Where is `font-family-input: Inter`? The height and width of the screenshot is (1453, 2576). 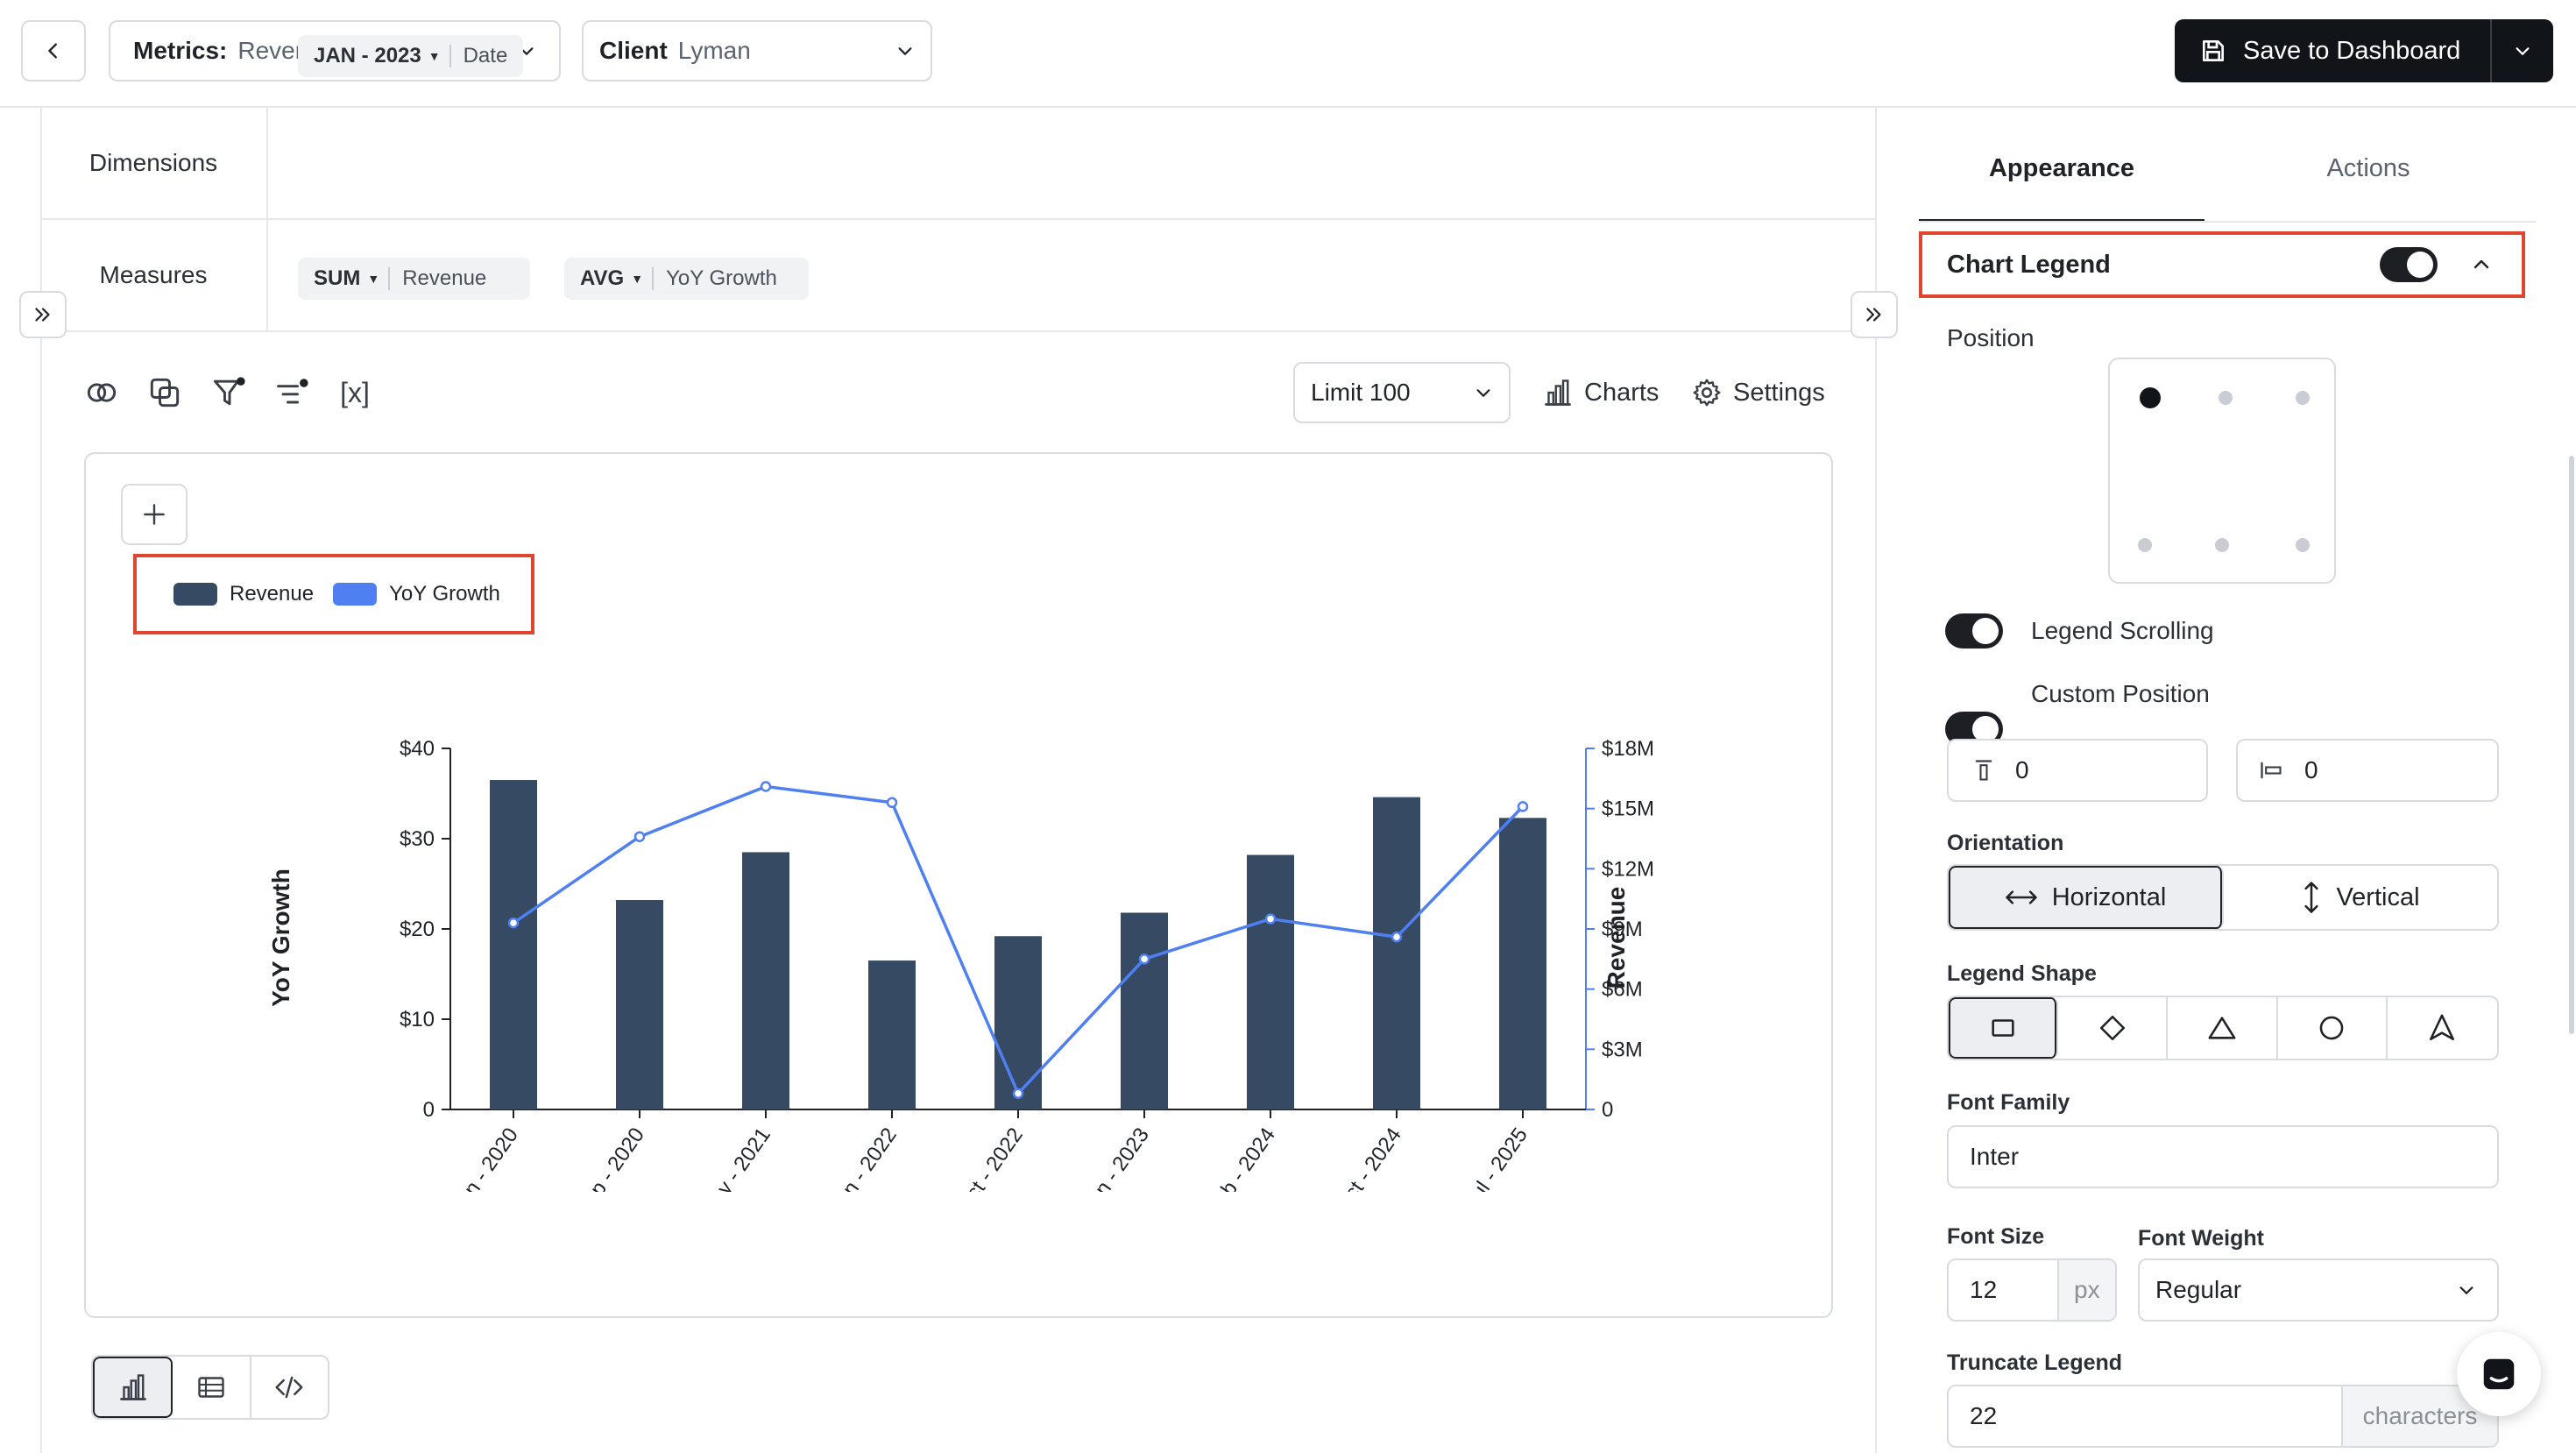
font-family-input: Inter is located at coordinates (2223, 1156).